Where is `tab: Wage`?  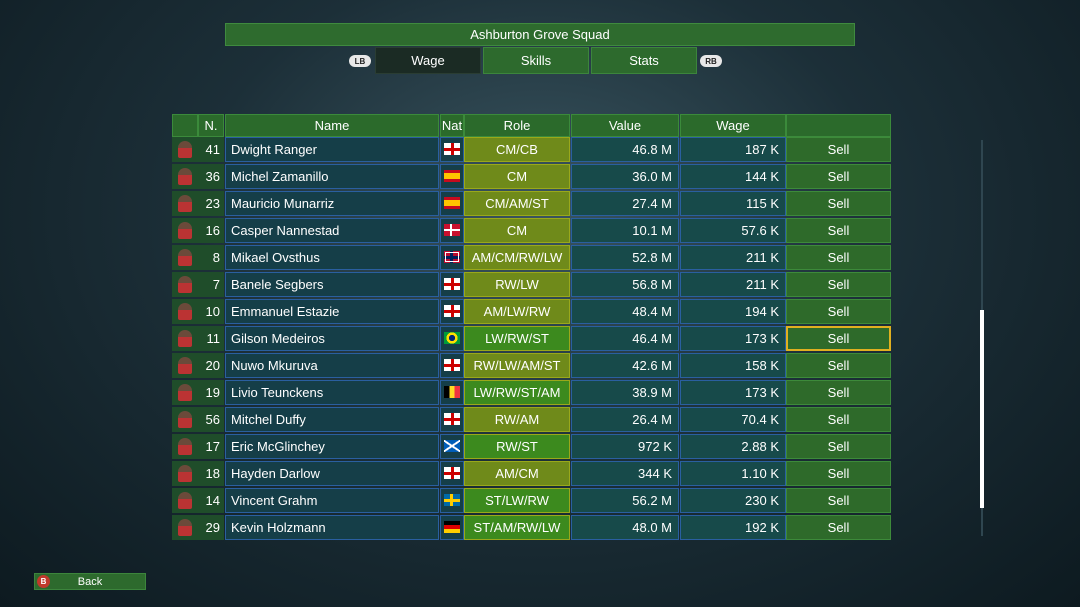 tab: Wage is located at coordinates (428, 60).